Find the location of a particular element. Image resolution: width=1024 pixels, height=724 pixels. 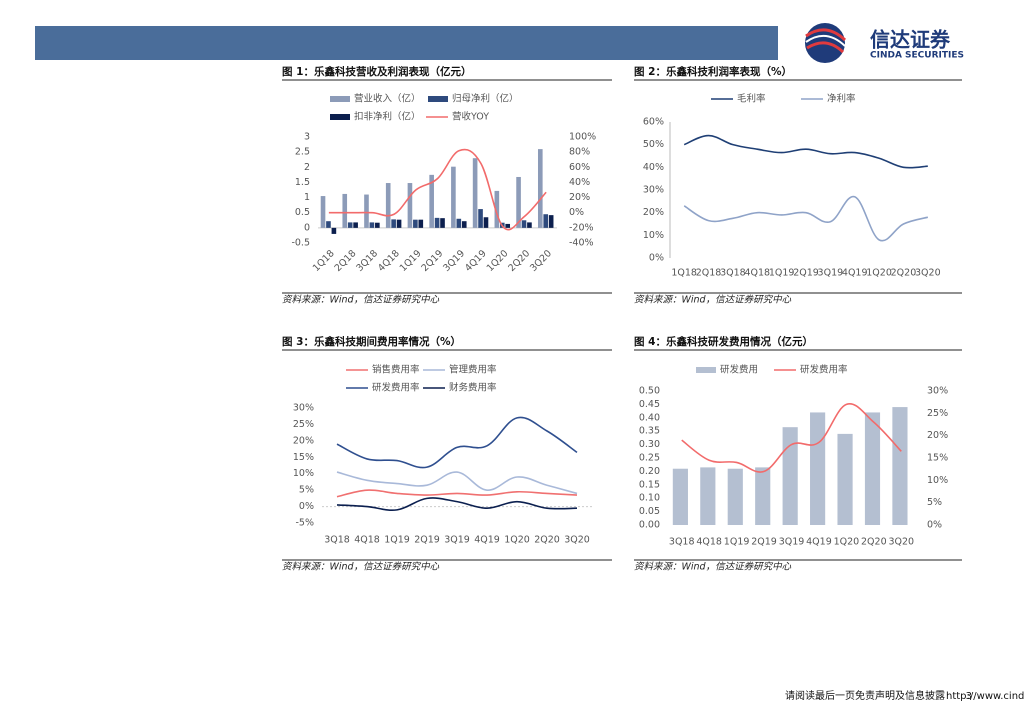

footer-page: 3 is located at coordinates (969, 696).